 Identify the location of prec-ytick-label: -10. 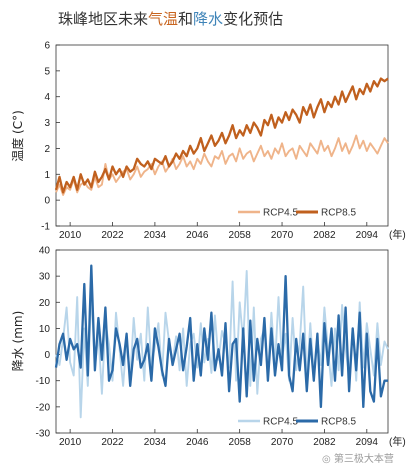
(43, 381).